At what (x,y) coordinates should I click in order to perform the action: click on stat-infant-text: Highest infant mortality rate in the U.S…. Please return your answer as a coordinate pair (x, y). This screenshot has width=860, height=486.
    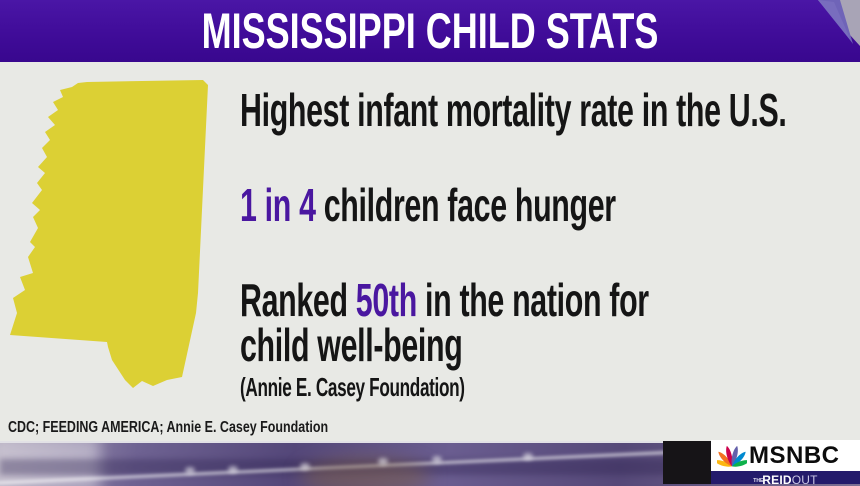
    Looking at the image, I should click on (513, 110).